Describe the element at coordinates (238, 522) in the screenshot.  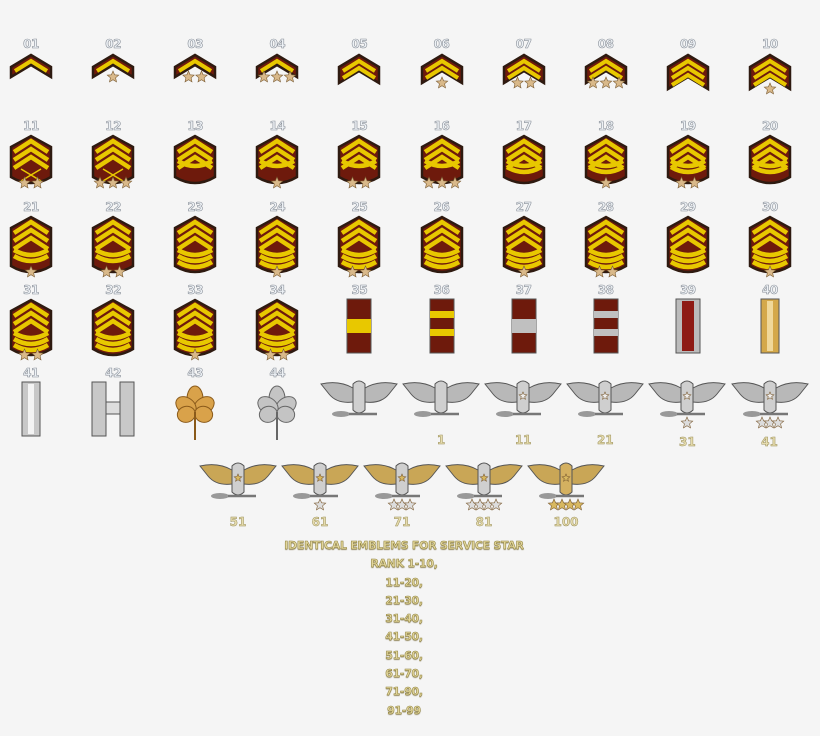
I see `eagle-label: 51` at that location.